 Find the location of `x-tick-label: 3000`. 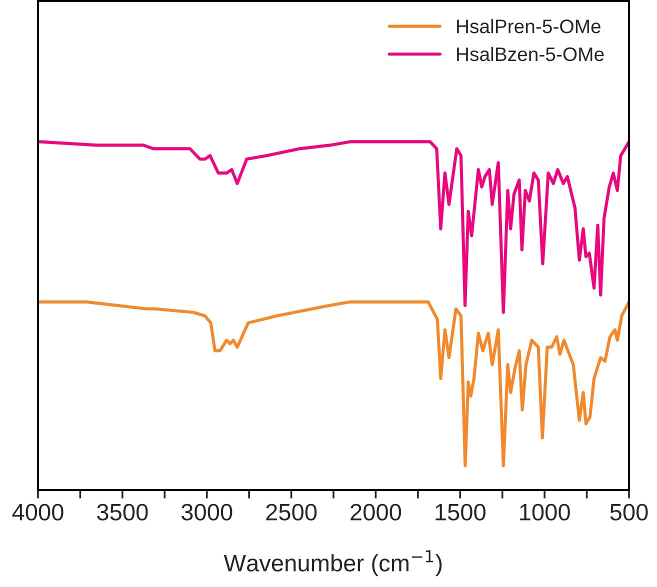

x-tick-label: 3000 is located at coordinates (206, 512).